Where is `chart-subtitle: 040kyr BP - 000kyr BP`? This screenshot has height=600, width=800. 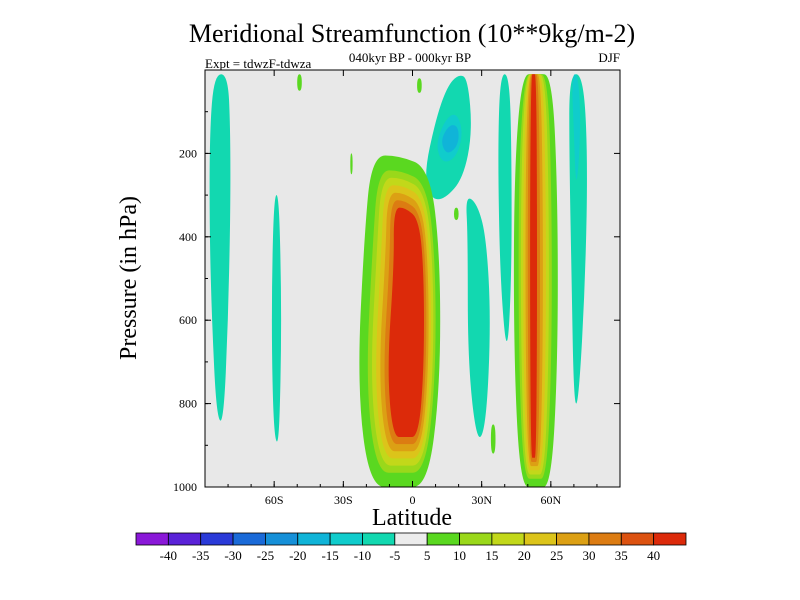 chart-subtitle: 040kyr BP - 000kyr BP is located at coordinates (410, 57).